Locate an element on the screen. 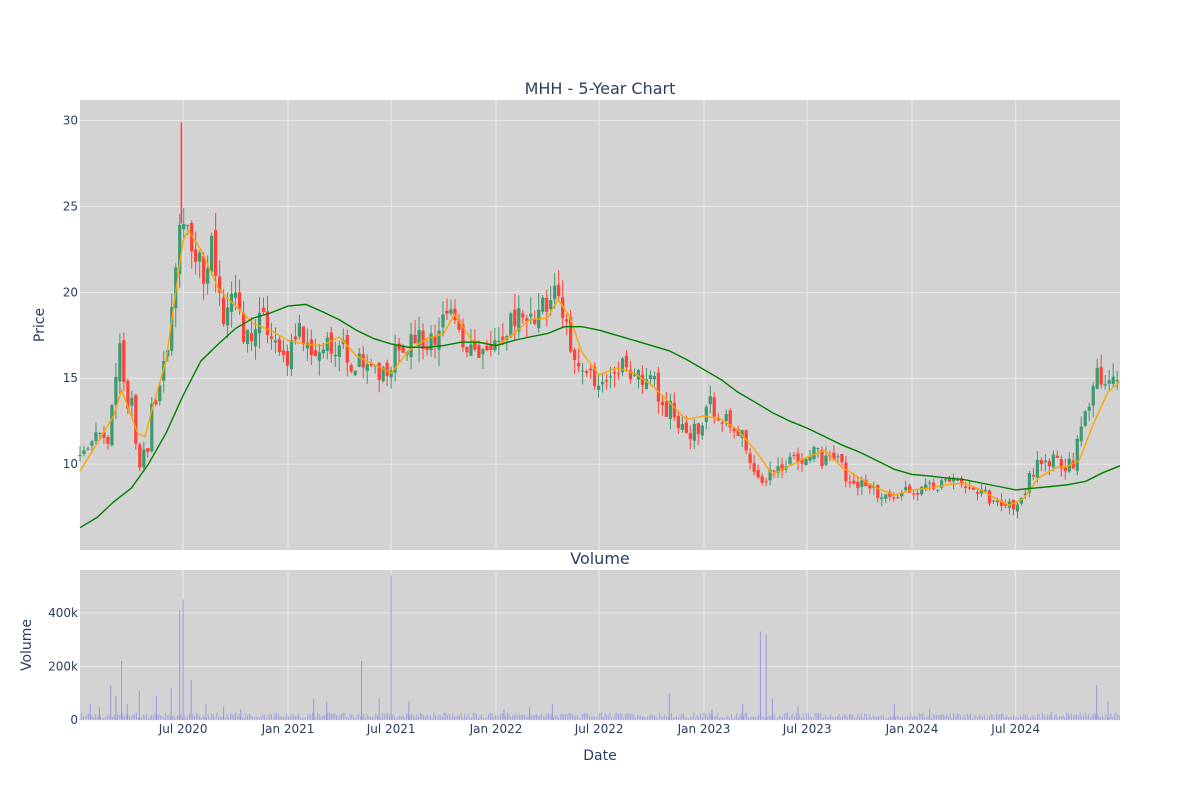 This screenshot has height=800, width=1200. date-x-tick-label: Jan 2023 is located at coordinates (704, 729).